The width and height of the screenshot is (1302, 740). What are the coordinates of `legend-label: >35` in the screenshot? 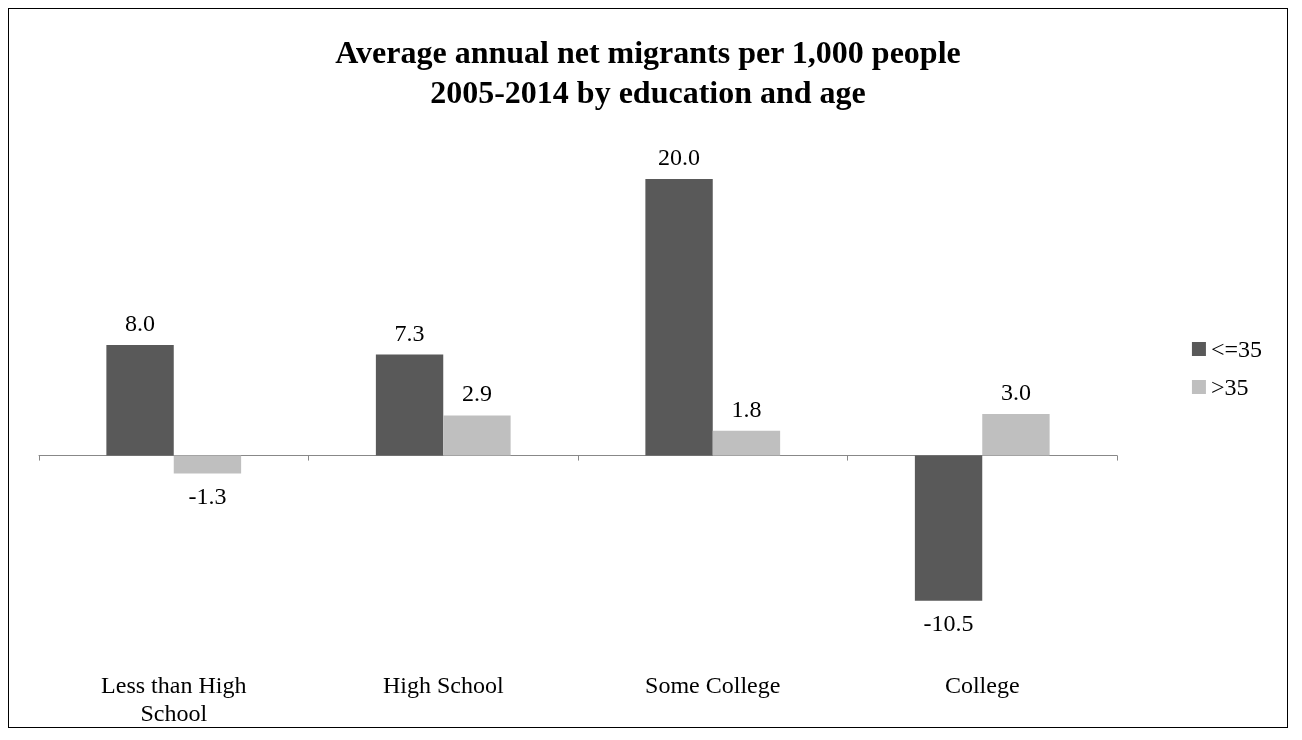 It's located at (1229, 387).